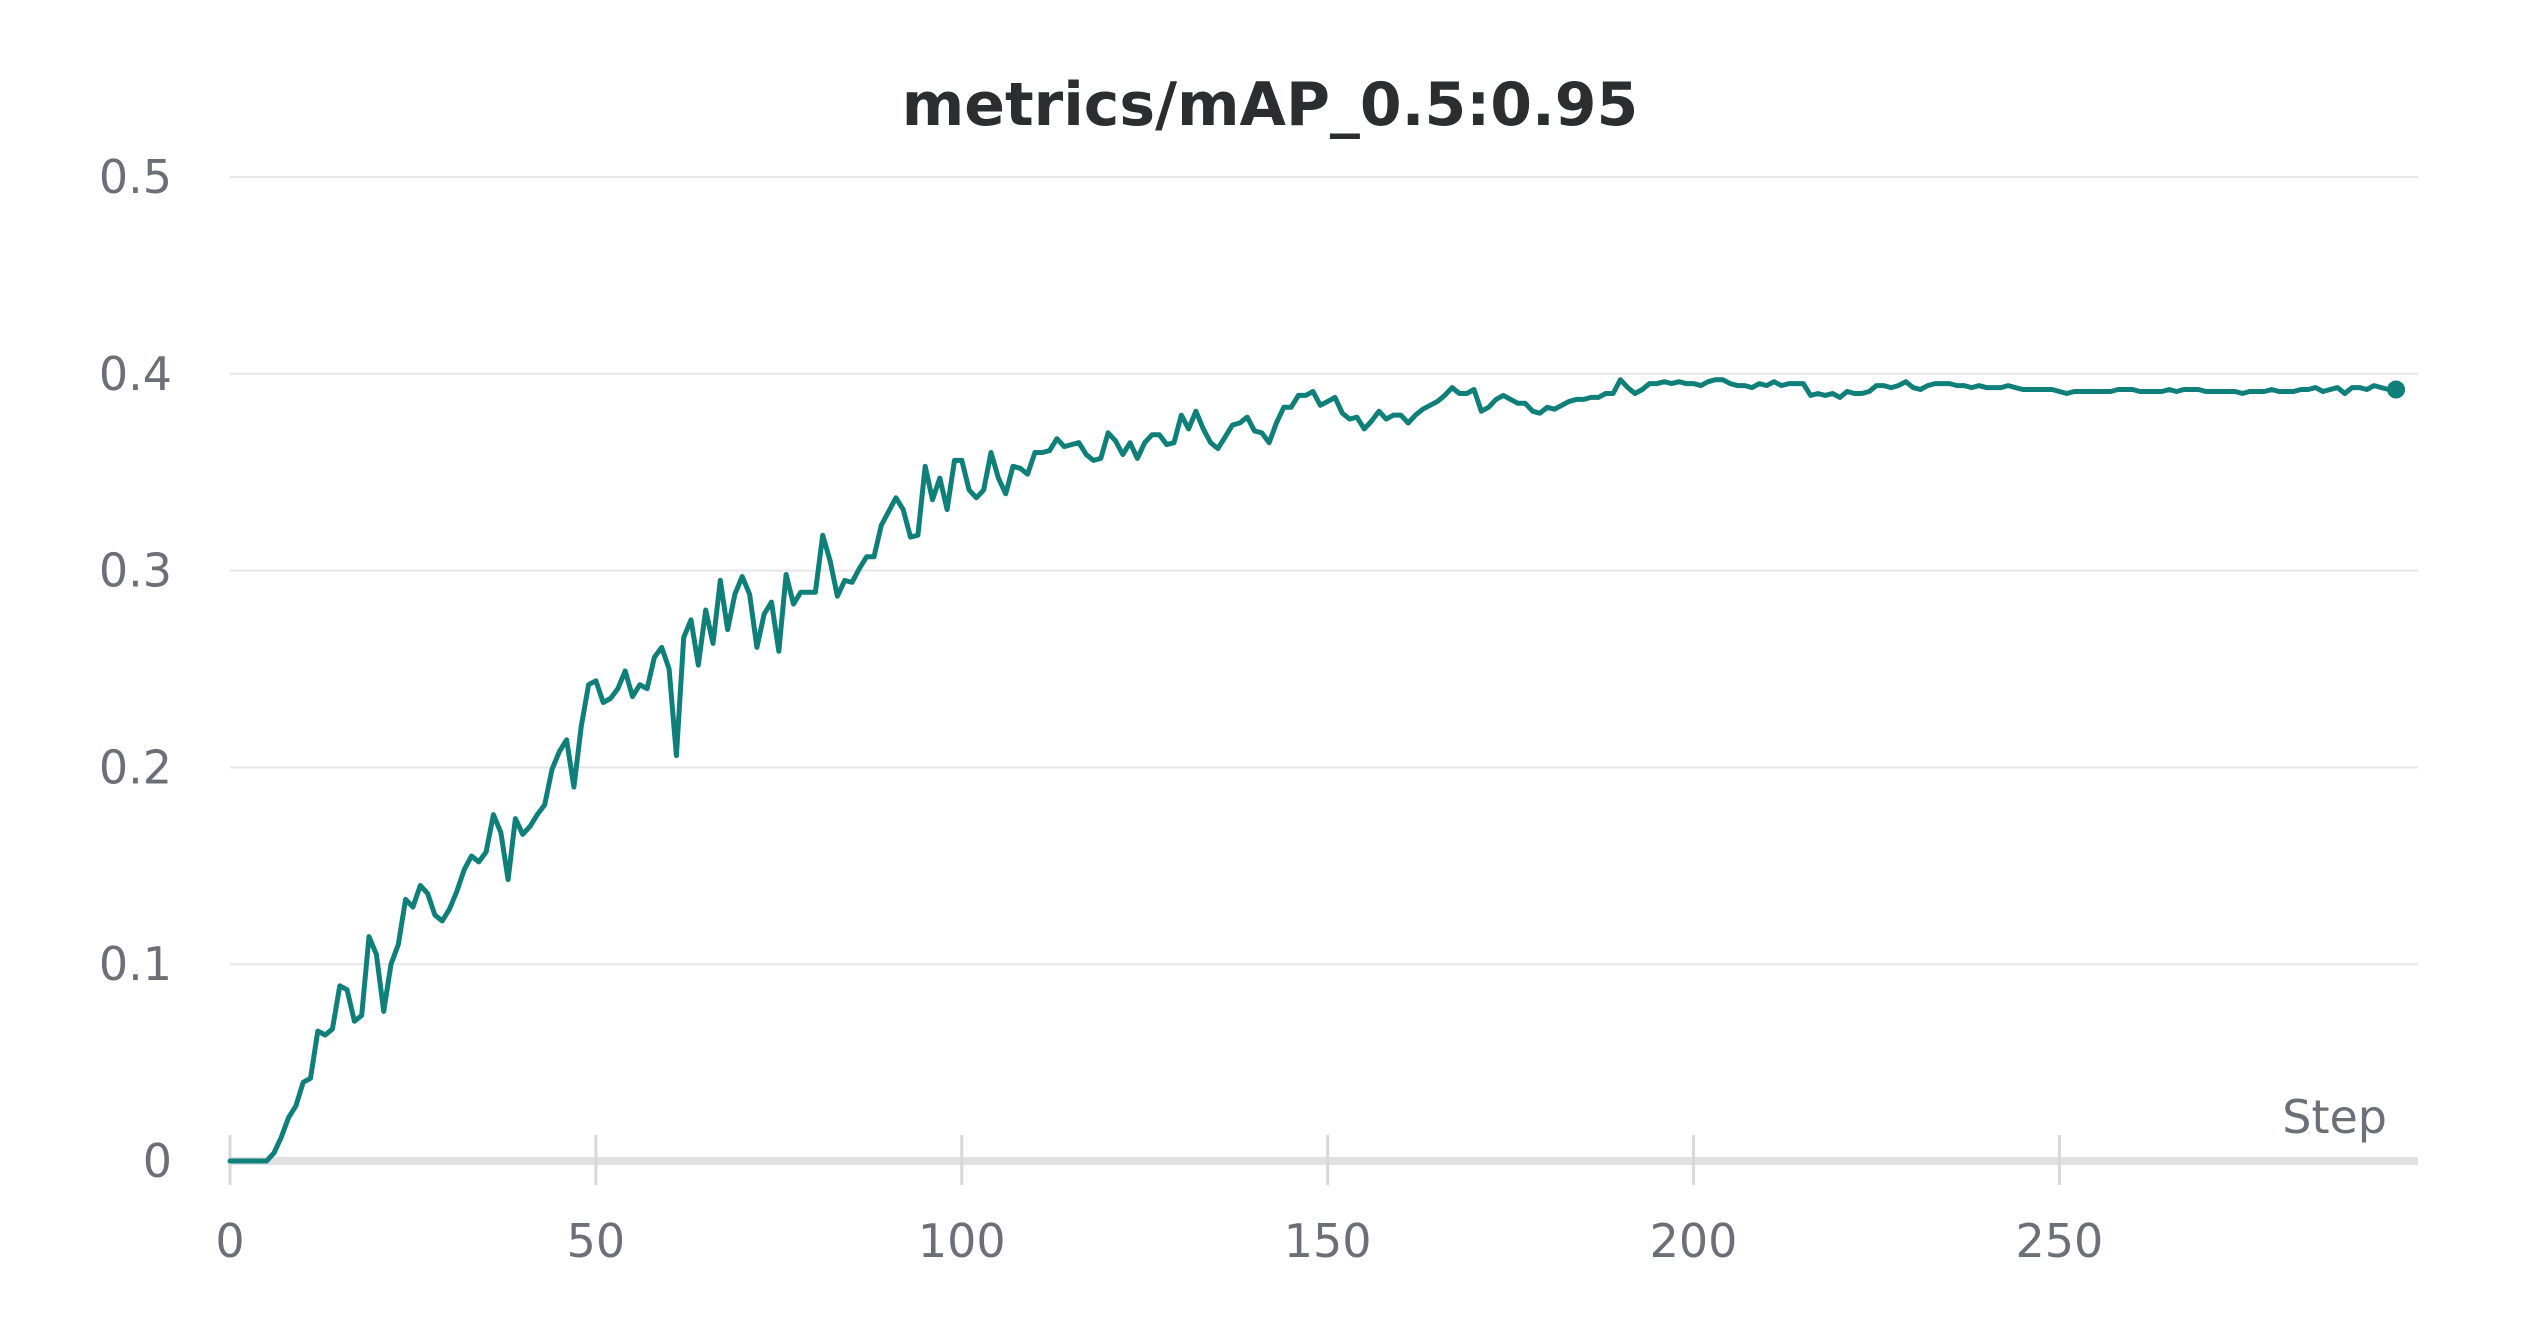 This screenshot has height=1328, width=2528. I want to click on y-tick-label: 0.3, so click(135, 571).